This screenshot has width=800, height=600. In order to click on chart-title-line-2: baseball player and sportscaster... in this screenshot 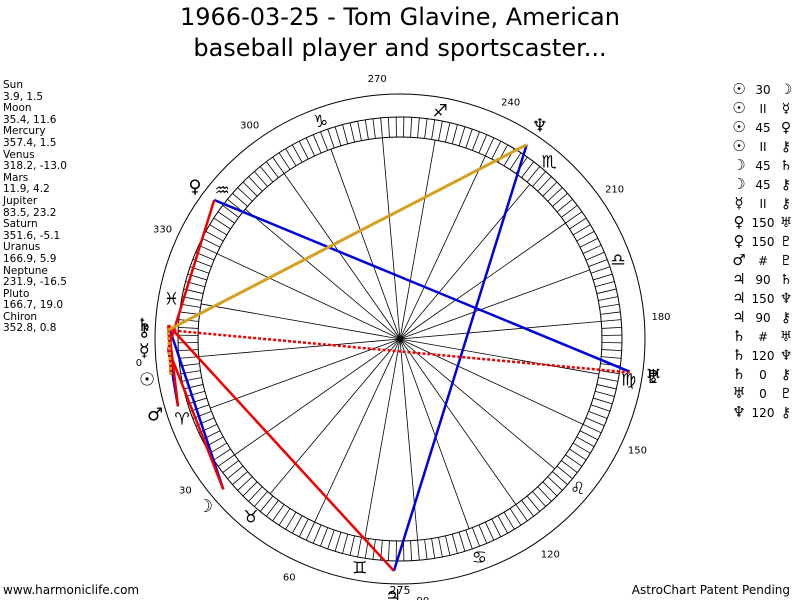, I will do `click(400, 48)`.